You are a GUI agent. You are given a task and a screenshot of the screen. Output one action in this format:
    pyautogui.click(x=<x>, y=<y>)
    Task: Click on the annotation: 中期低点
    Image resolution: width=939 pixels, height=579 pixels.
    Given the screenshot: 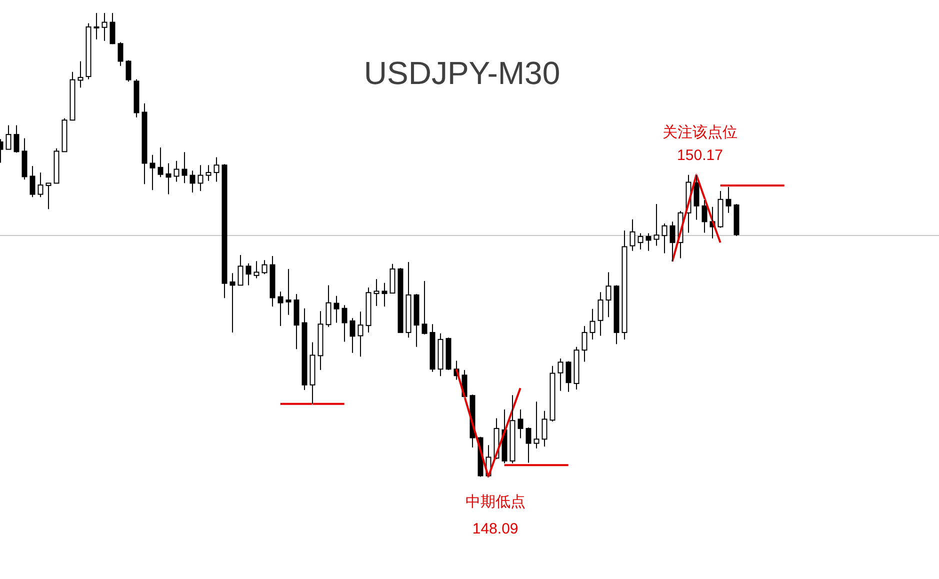 What is the action you would take?
    pyautogui.click(x=495, y=502)
    